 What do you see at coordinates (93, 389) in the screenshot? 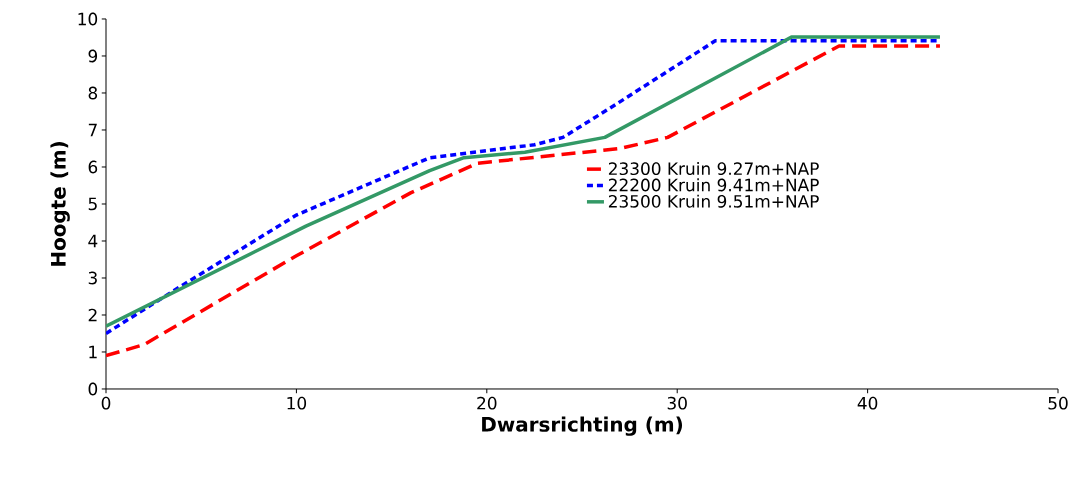
I see `y-tick-label: 0` at bounding box center [93, 389].